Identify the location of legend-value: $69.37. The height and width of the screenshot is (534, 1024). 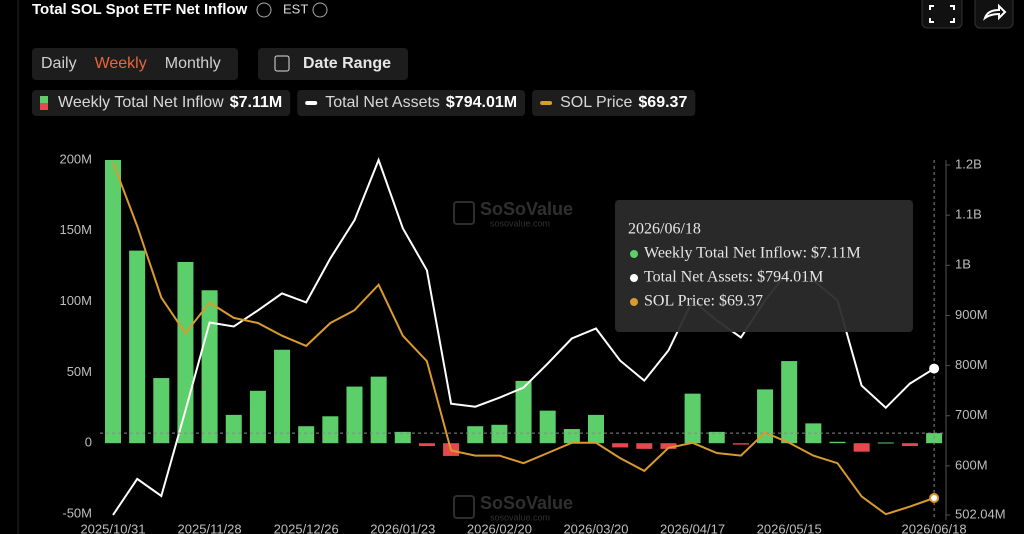
(662, 102).